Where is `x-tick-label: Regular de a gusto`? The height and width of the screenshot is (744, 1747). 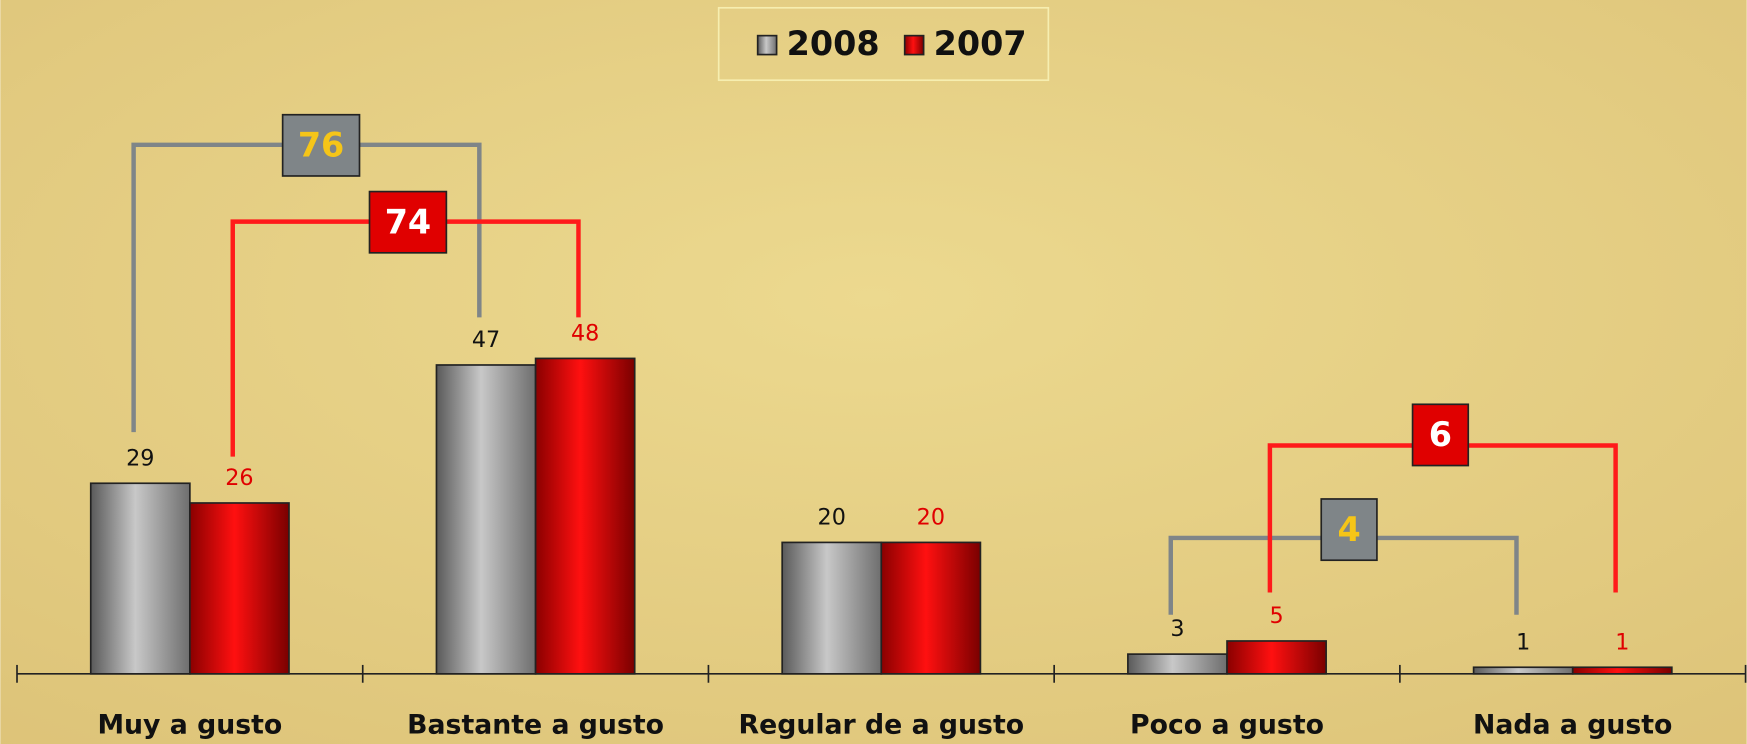
x-tick-label: Regular de a gusto is located at coordinates (882, 725).